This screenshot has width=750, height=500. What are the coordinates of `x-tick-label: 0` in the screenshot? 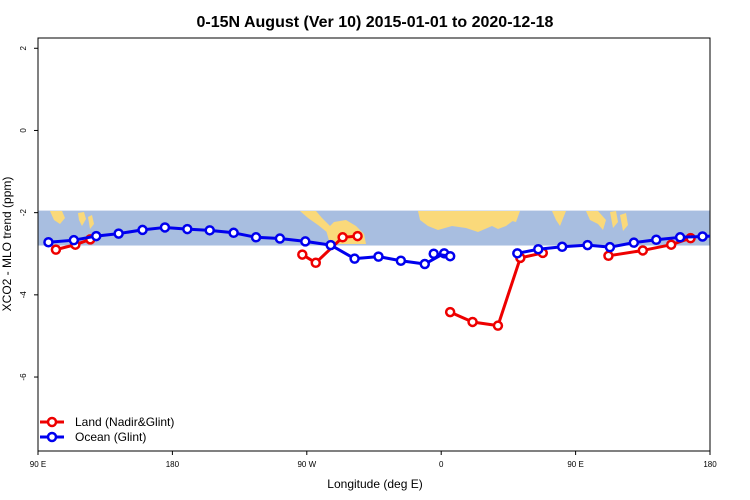 It's located at (441, 464).